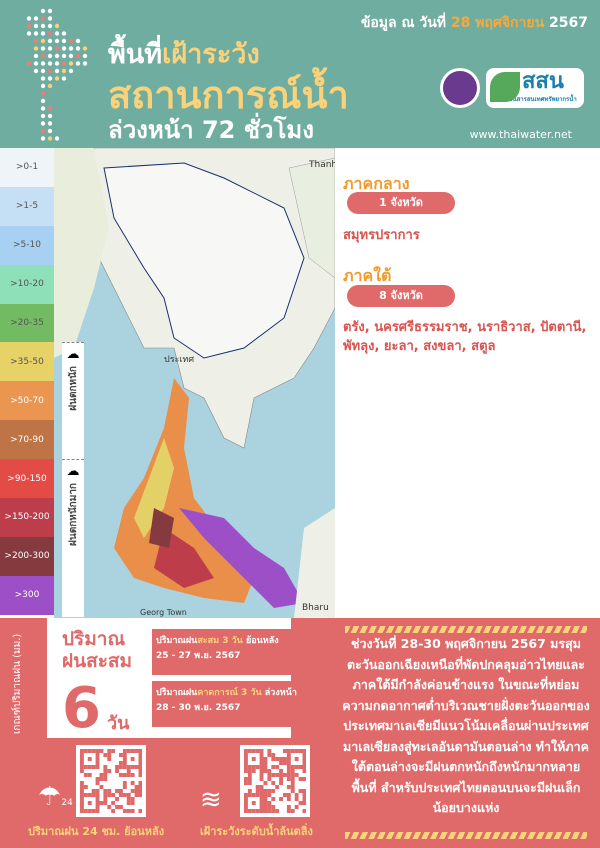  Describe the element at coordinates (27, 440) in the screenshot. I see `legend-item: >70-90` at that location.